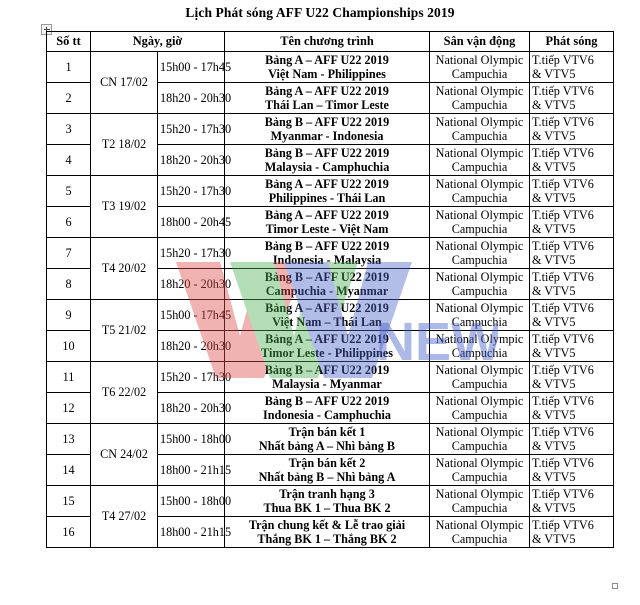  Describe the element at coordinates (68, 377) in the screenshot. I see `cell-stt: 11` at that location.